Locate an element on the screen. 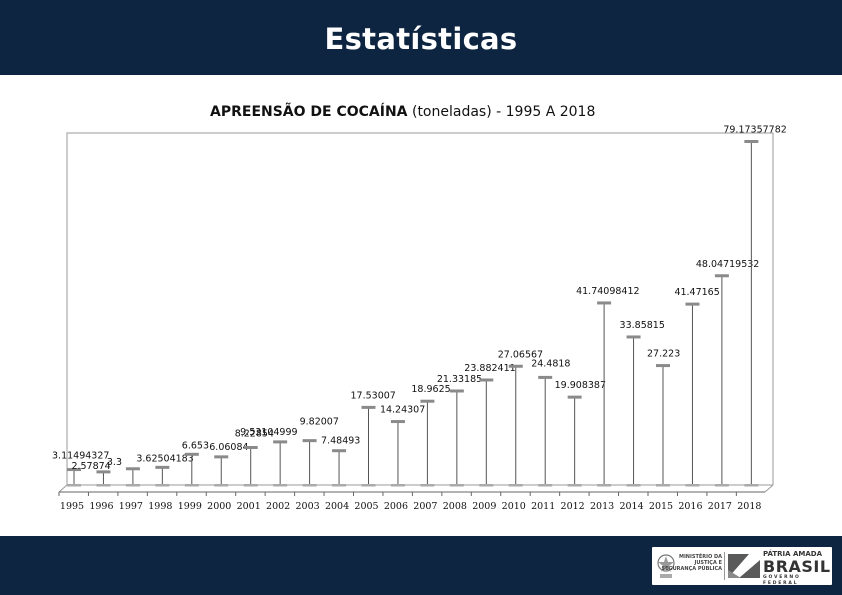  data-label: 18.9625 is located at coordinates (430, 389).